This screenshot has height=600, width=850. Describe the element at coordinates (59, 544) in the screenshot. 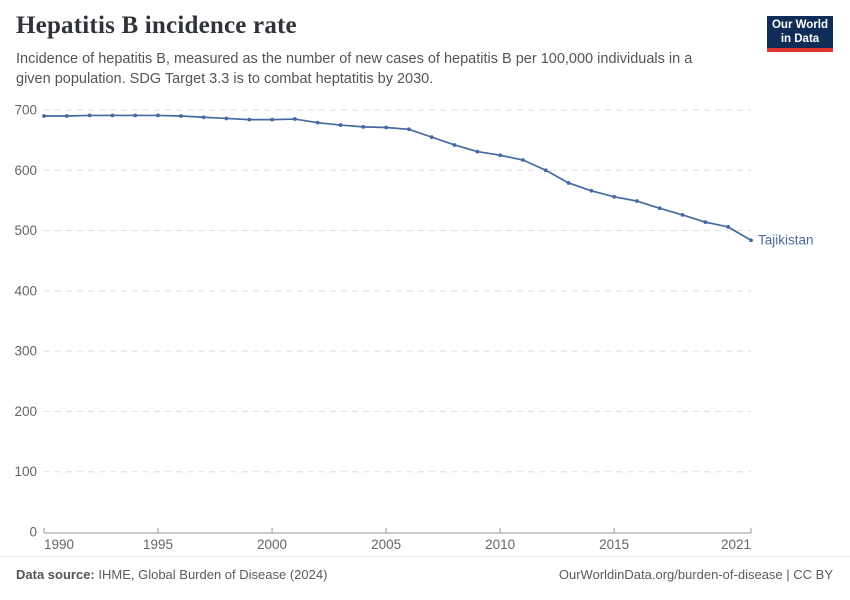

I see `x-tick-label: 1990` at that location.